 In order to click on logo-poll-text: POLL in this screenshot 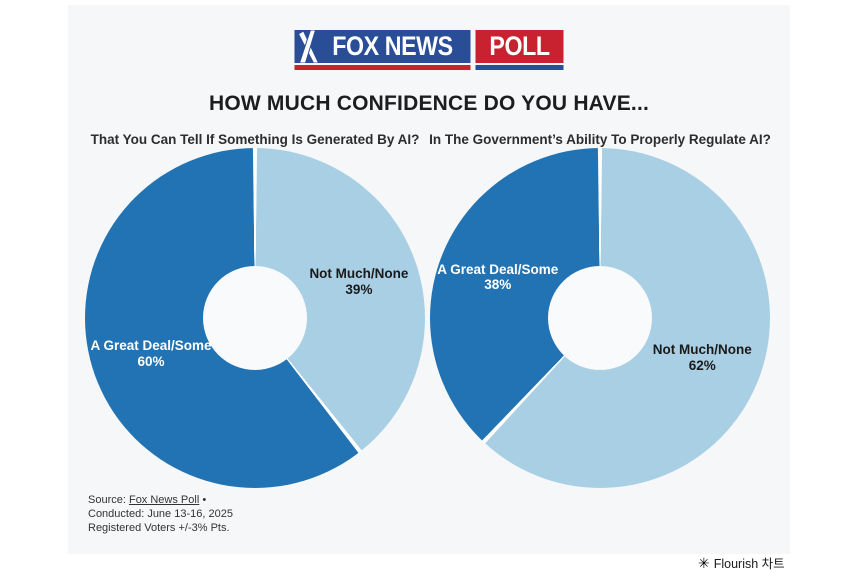, I will do `click(519, 46)`.